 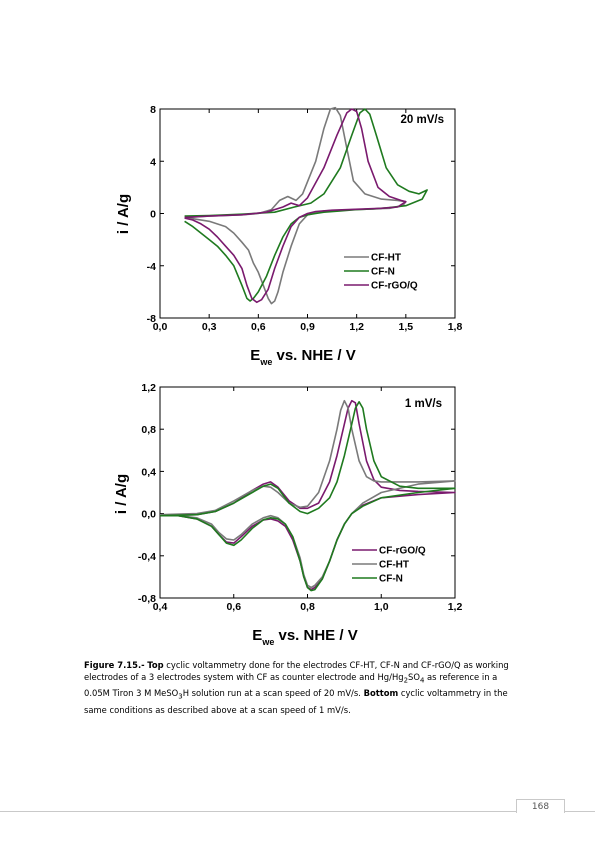 I want to click on bottom-series-cf-n, so click(x=307, y=496).